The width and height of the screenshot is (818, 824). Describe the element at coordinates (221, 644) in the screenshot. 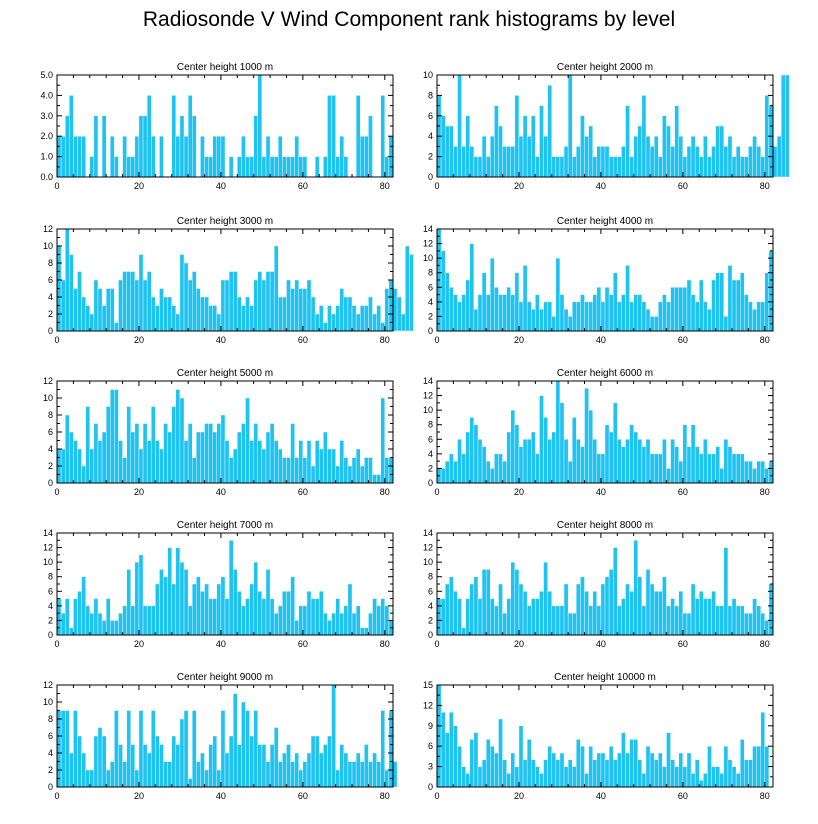

I see `x-tick-label: 40` at that location.